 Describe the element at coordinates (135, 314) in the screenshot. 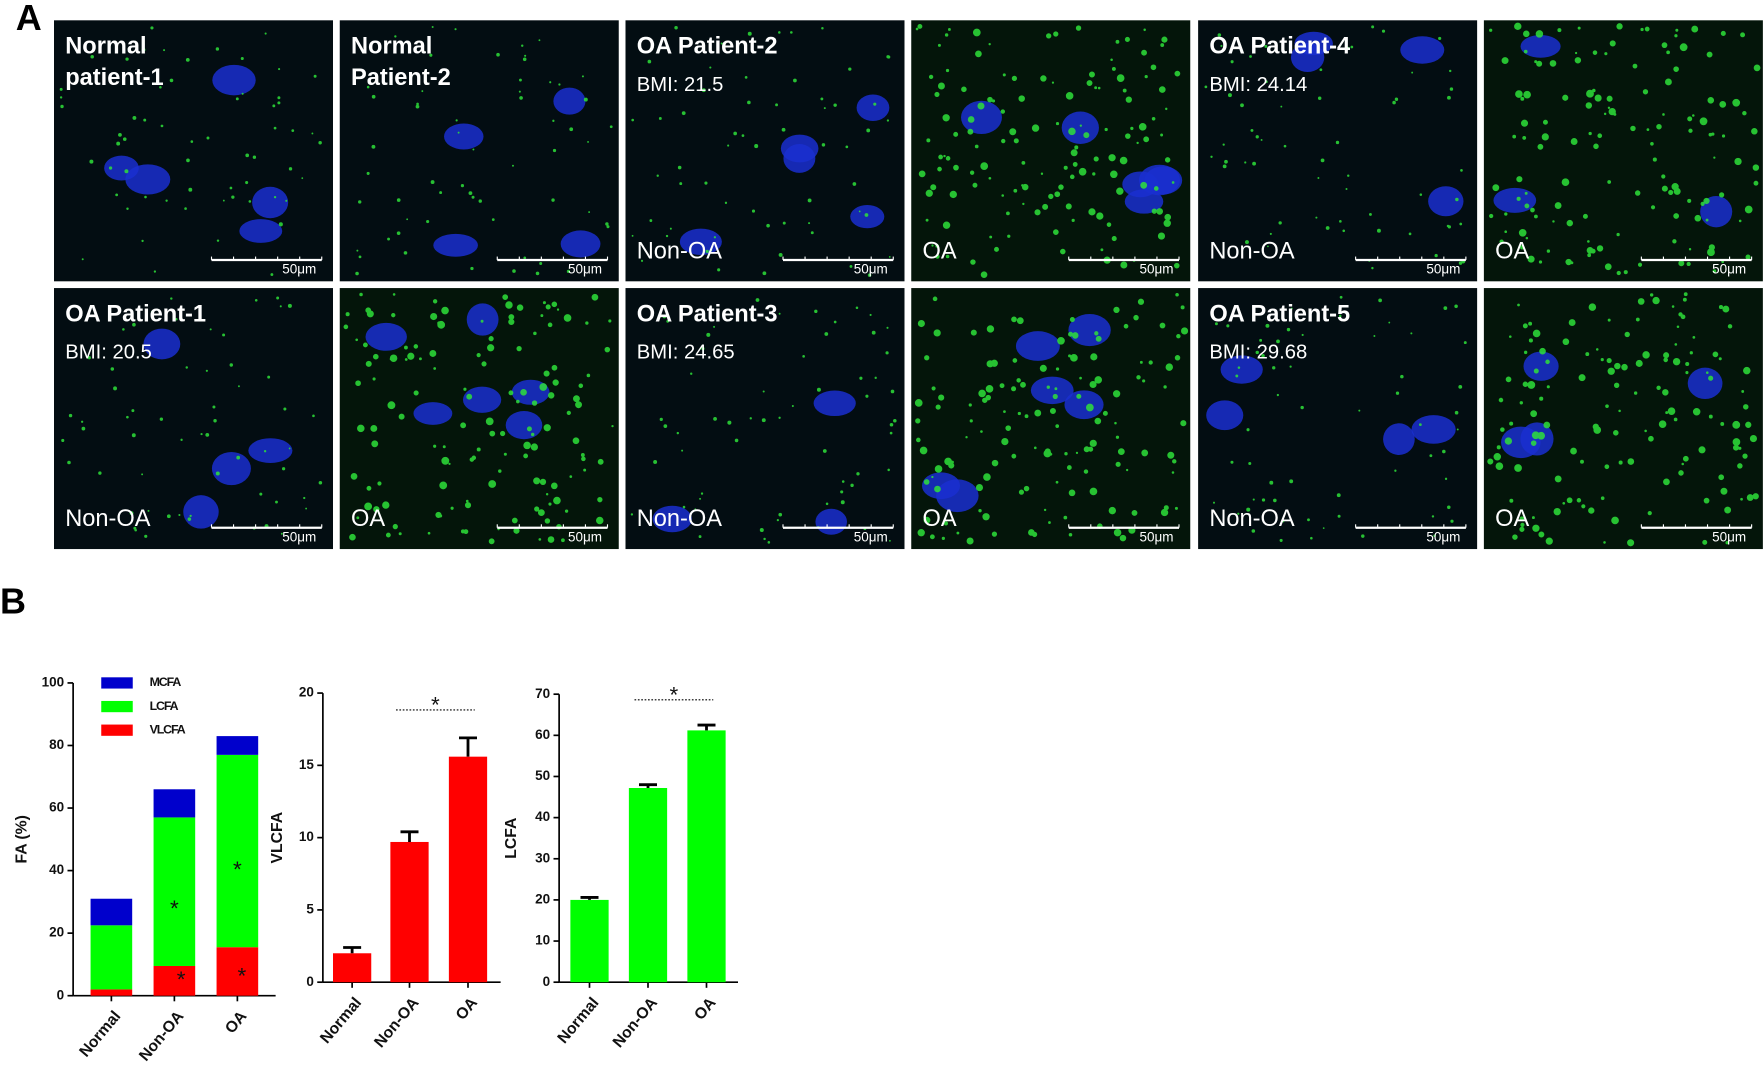

I see `tile-title: OA Patient-1` at that location.